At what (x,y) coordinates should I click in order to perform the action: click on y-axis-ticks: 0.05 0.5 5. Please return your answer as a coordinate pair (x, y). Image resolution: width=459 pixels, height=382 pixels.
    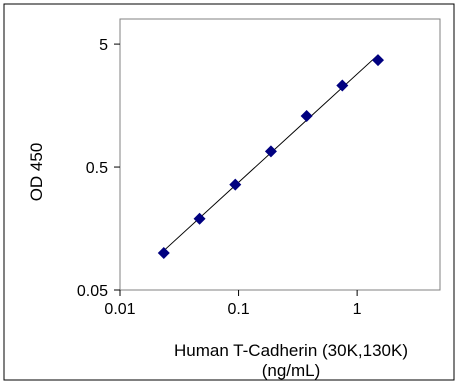
    Looking at the image, I should click on (98, 168).